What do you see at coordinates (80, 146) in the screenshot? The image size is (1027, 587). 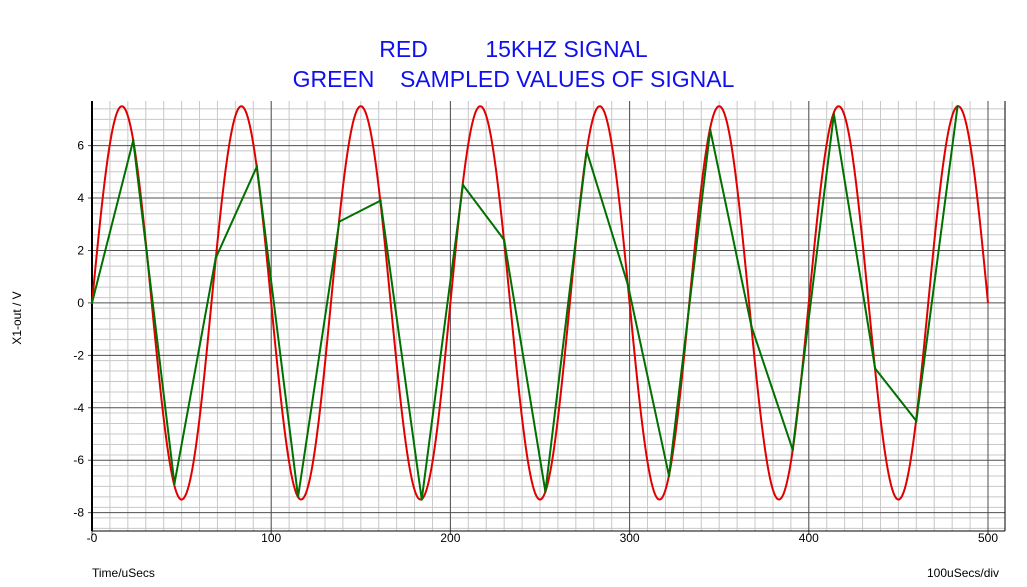 I see `y-tick-label: 6` at bounding box center [80, 146].